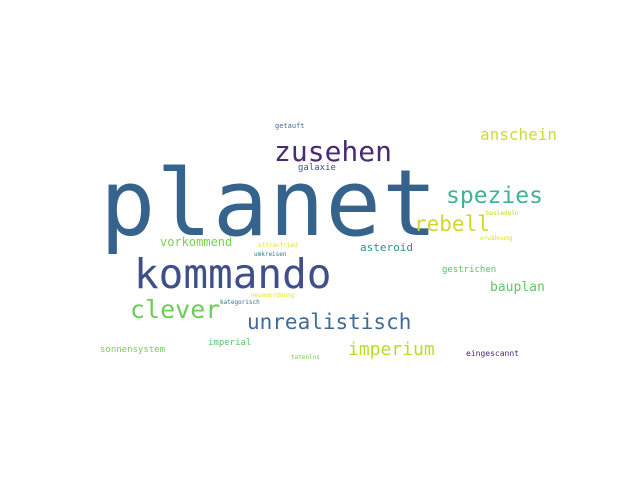 The image size is (640, 480). Describe the element at coordinates (230, 343) in the screenshot. I see `word-imperial: imperial` at that location.